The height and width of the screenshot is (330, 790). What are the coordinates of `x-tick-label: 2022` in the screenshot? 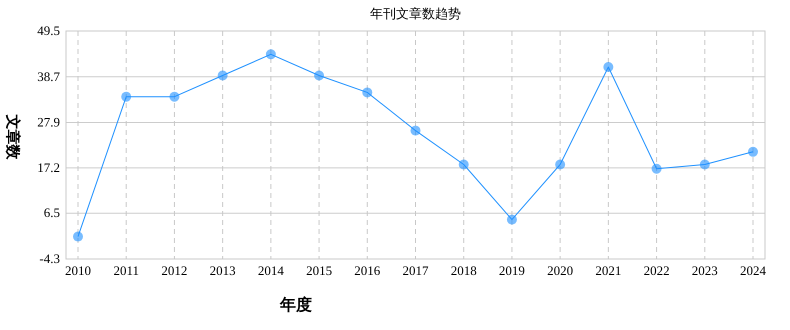 It's located at (657, 270).